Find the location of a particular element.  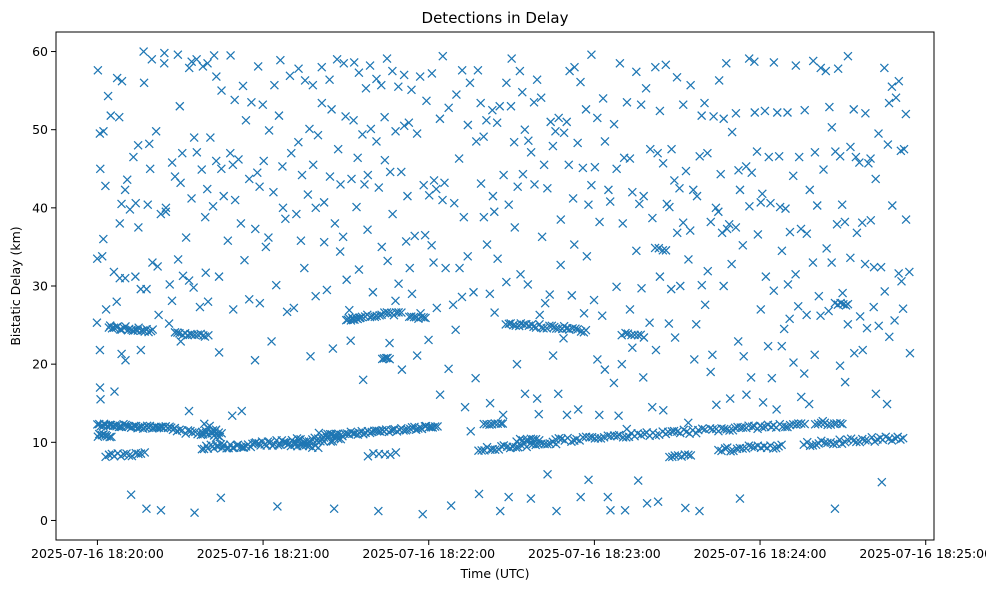

x-tick-label: 2025-07-16 18:24:00 is located at coordinates (760, 553).